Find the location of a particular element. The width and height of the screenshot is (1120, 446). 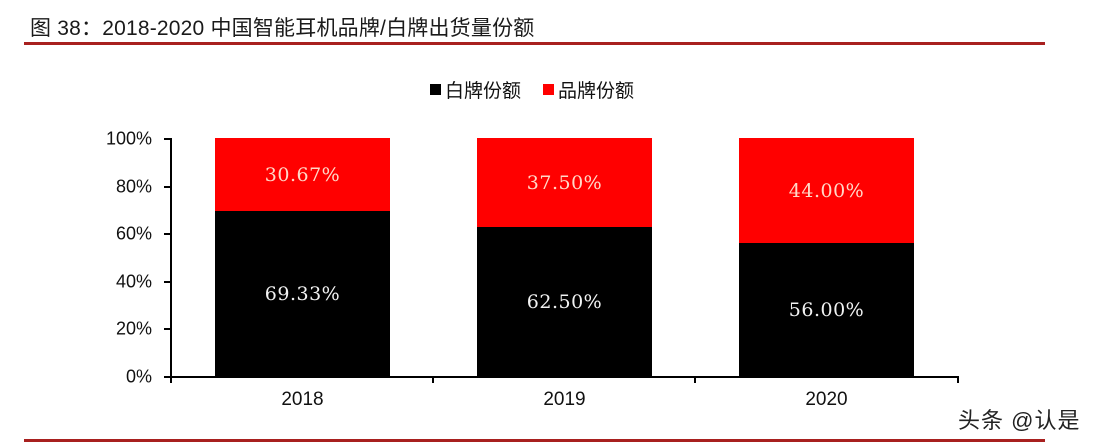

bar-value-label: 44.00% is located at coordinates (826, 190).